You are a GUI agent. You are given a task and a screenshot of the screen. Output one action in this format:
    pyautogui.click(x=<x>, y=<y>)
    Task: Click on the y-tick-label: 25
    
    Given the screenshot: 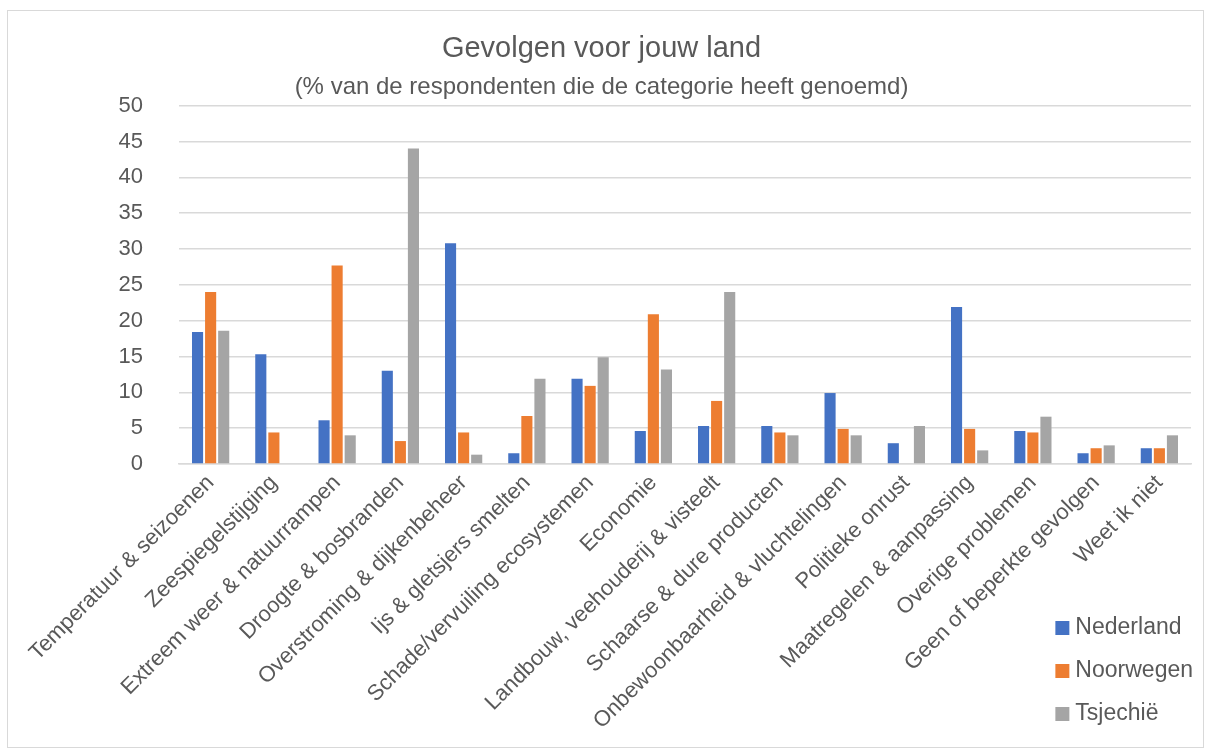 What is the action you would take?
    pyautogui.click(x=130, y=283)
    